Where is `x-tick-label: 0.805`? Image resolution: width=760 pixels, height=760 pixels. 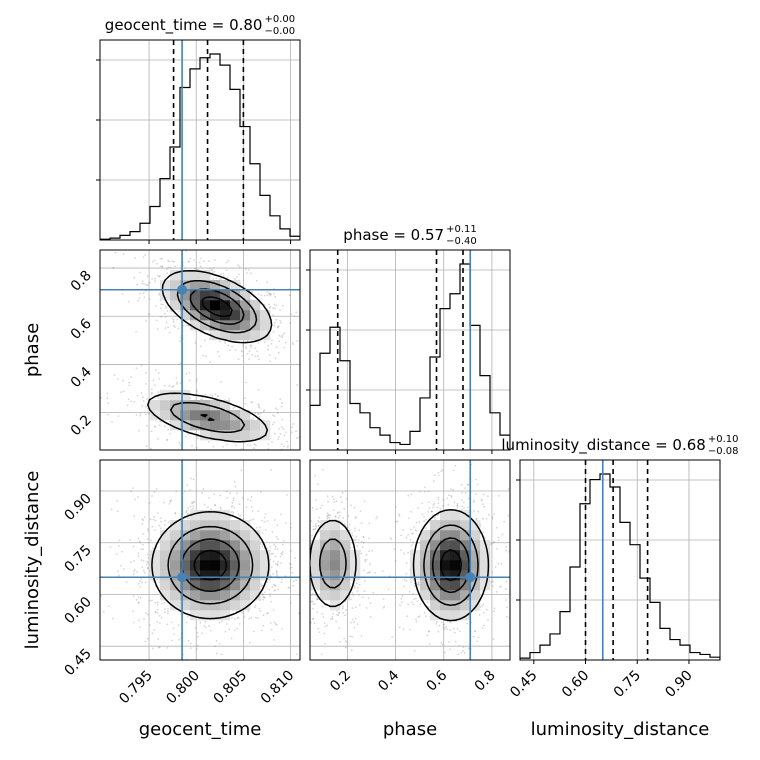 x-tick-label: 0.805 is located at coordinates (231, 688).